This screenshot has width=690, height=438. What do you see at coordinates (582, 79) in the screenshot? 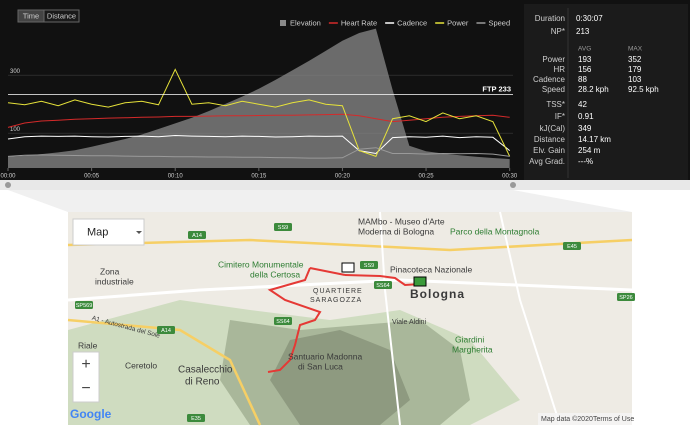
I see `stat-avg: 88` at bounding box center [582, 79].